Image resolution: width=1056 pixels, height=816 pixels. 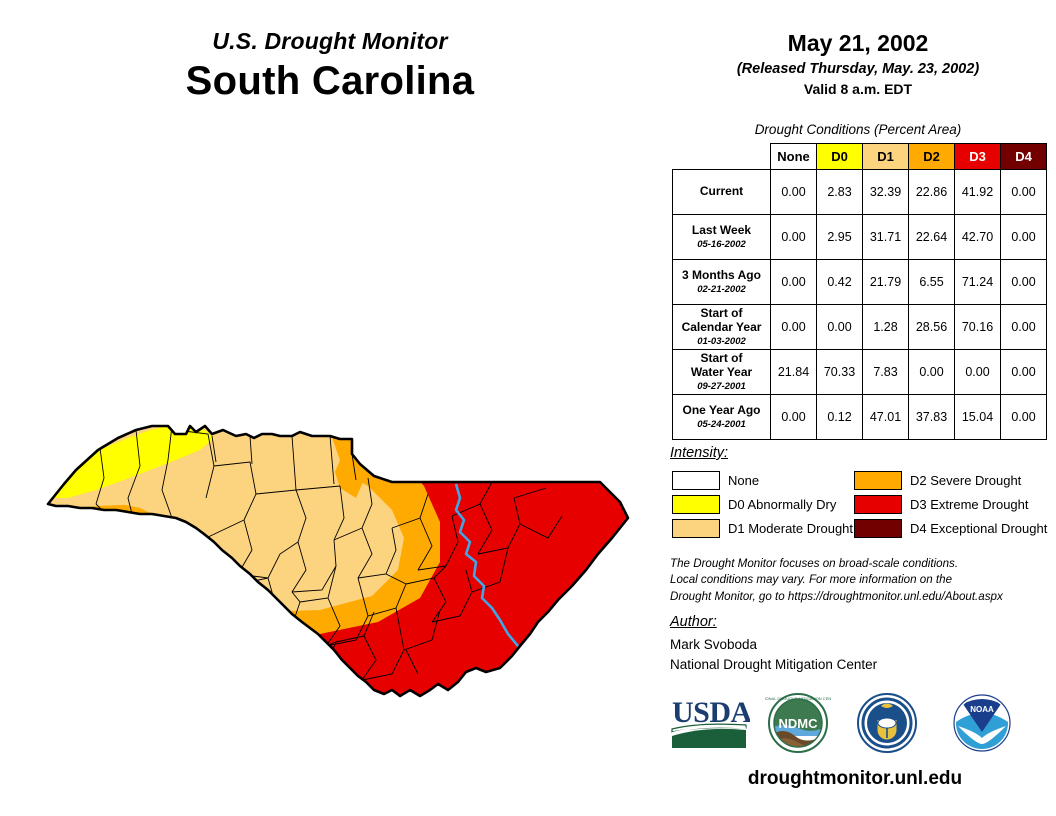 What do you see at coordinates (155, 595) in the screenshot?
I see `savannah-river-line` at bounding box center [155, 595].